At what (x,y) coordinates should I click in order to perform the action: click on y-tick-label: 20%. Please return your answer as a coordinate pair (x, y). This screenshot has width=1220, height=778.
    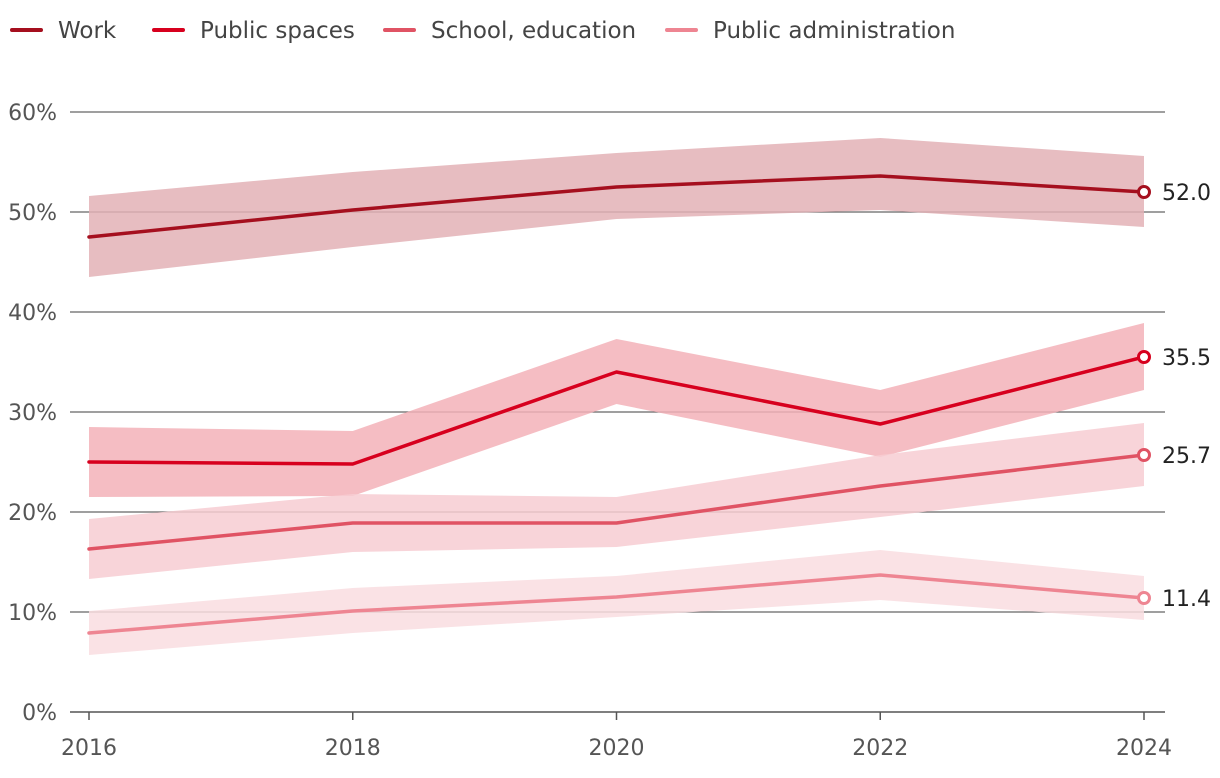
    Looking at the image, I should click on (32, 513).